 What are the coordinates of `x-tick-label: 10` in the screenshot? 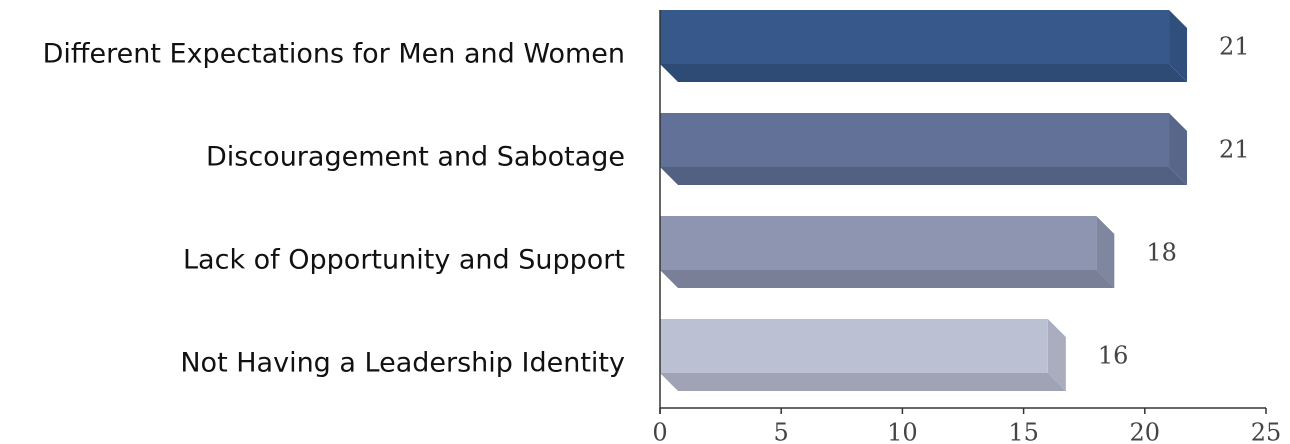 It's located at (902, 431).